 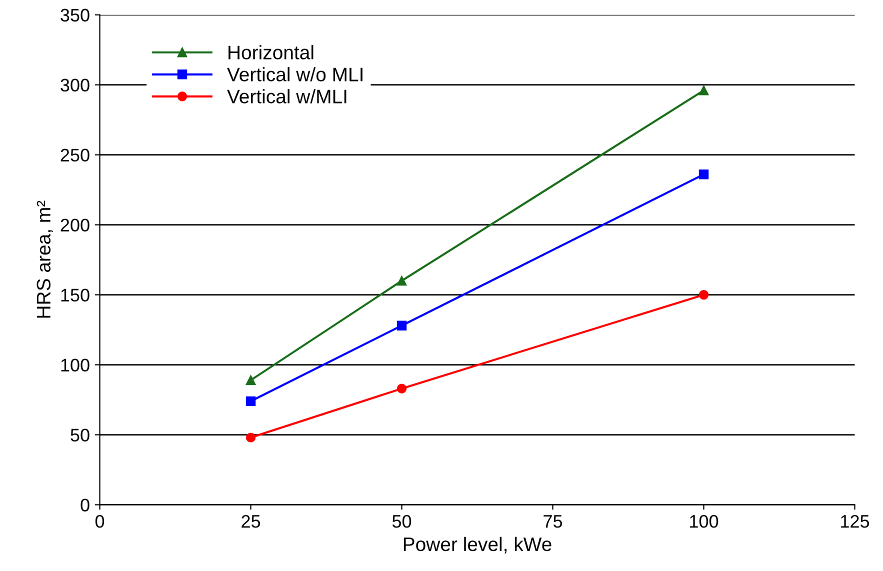 What do you see at coordinates (75, 15) in the screenshot?
I see `y-tick-label: 350` at bounding box center [75, 15].